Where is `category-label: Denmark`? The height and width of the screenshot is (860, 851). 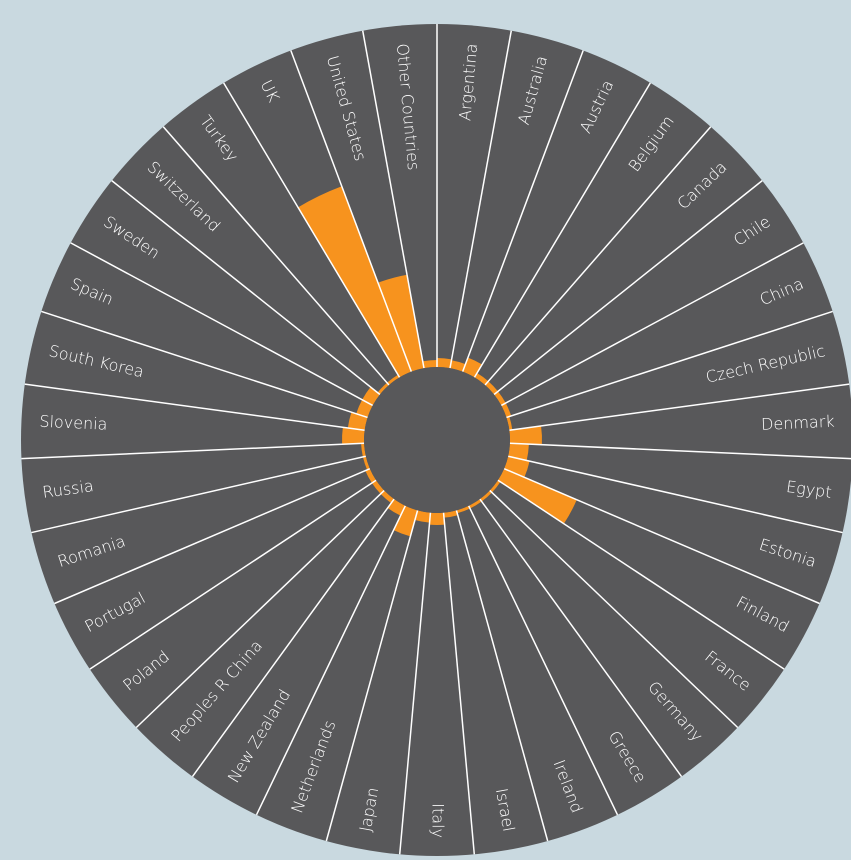 category-label: Denmark is located at coordinates (798, 423).